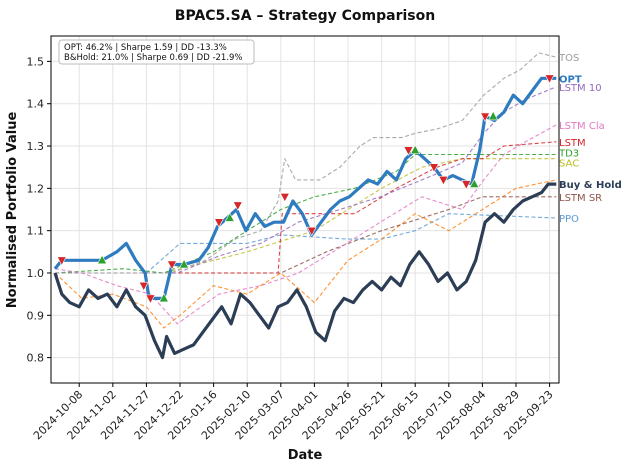 This screenshot has width=630, height=470. I want to click on series-end-label: PPO, so click(569, 219).